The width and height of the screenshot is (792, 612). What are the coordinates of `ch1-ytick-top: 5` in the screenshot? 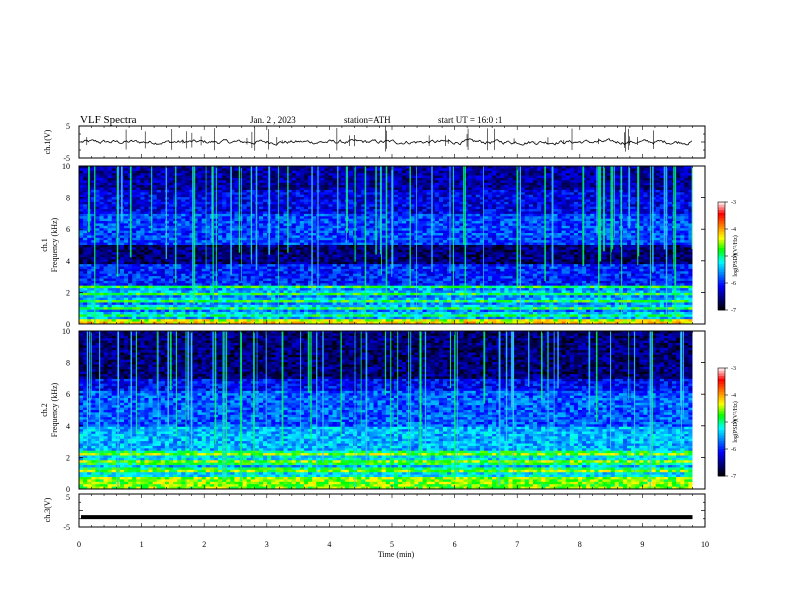 It's located at (68, 126).